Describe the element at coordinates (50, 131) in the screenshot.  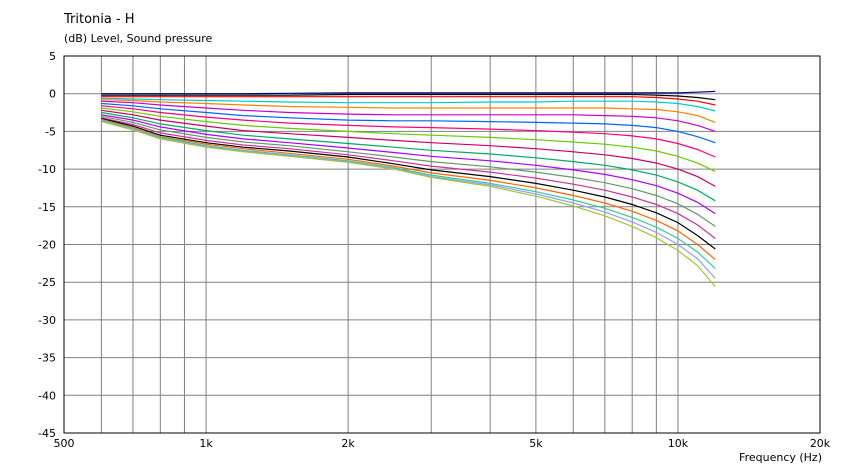
I see `y-tick-label: -5` at that location.